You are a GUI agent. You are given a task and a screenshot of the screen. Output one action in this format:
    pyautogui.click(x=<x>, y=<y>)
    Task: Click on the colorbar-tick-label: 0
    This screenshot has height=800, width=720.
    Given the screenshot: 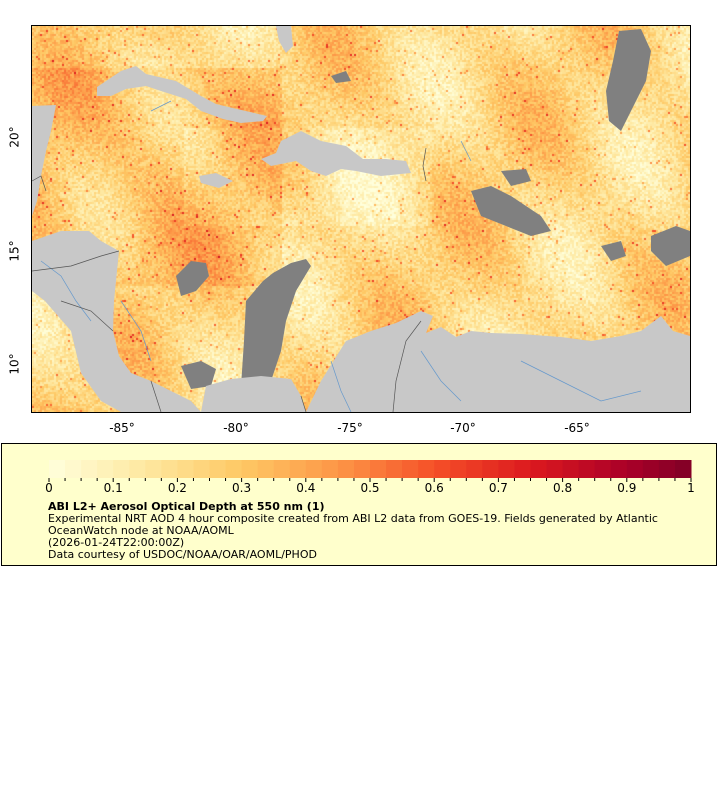 What is the action you would take?
    pyautogui.click(x=49, y=488)
    